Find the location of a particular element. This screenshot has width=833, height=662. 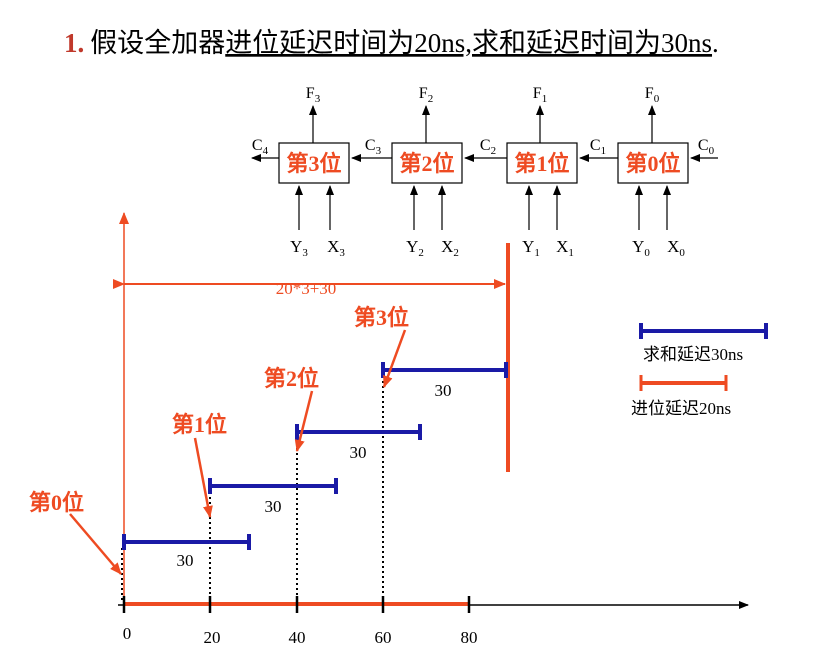

adder-stage-2-label: 第2位 is located at coordinates (426, 163).